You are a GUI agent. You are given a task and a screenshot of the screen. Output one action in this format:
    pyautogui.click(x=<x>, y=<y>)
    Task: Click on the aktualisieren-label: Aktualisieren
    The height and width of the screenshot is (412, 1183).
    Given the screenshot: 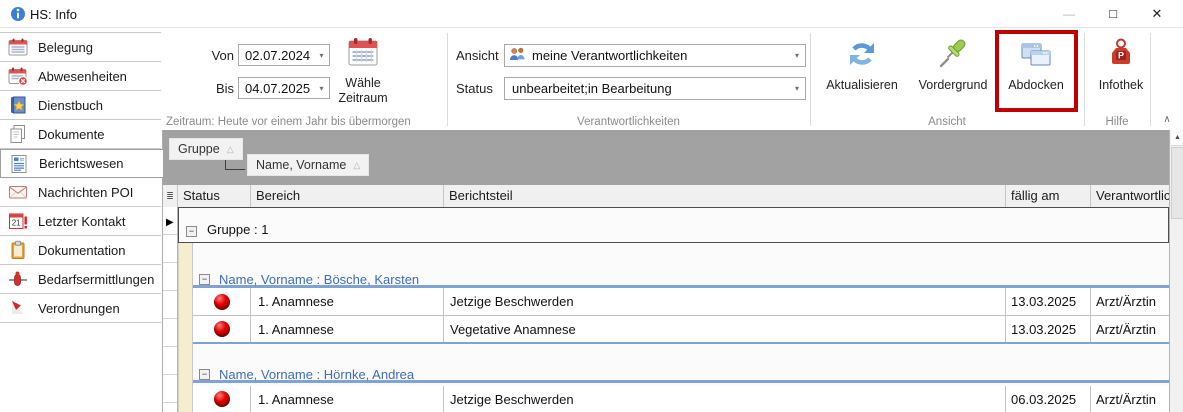 What is the action you would take?
    pyautogui.click(x=862, y=85)
    